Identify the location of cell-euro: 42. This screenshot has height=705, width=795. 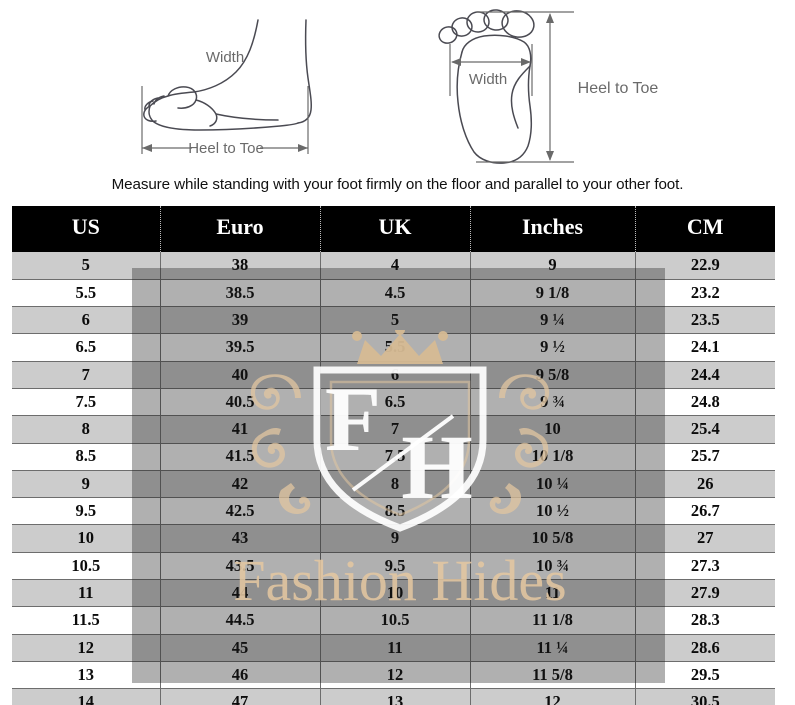
(240, 484).